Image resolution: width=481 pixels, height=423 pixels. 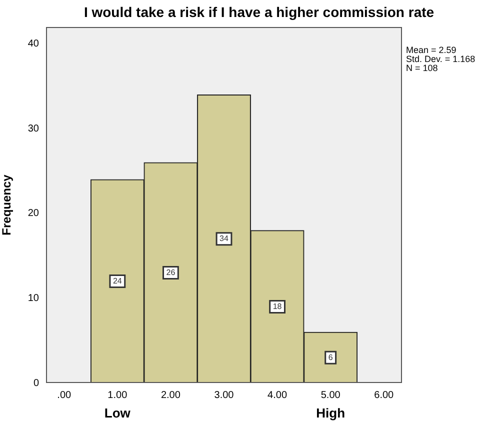 I want to click on x-tick-label: 3.00, so click(x=224, y=395).